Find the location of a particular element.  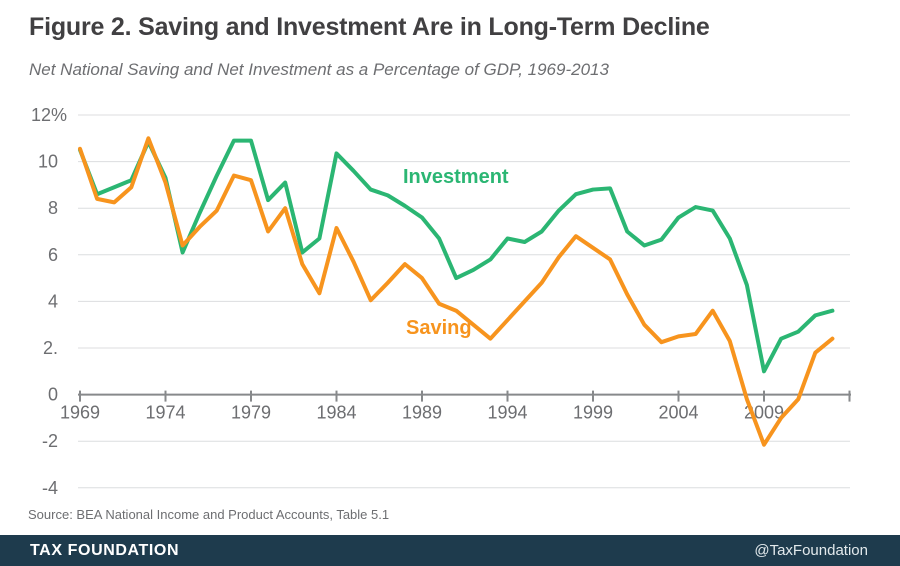

y-axis-label: 6 is located at coordinates (53, 255).